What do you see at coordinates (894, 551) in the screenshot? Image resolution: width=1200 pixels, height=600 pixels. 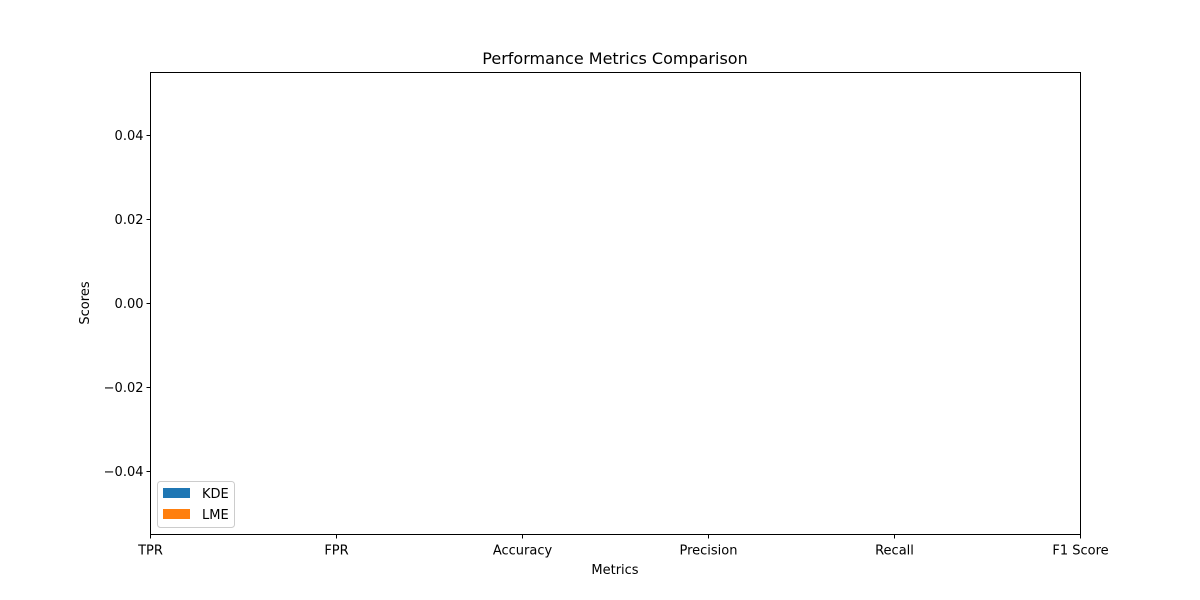 I see `x-tick-label: Recall` at bounding box center [894, 551].